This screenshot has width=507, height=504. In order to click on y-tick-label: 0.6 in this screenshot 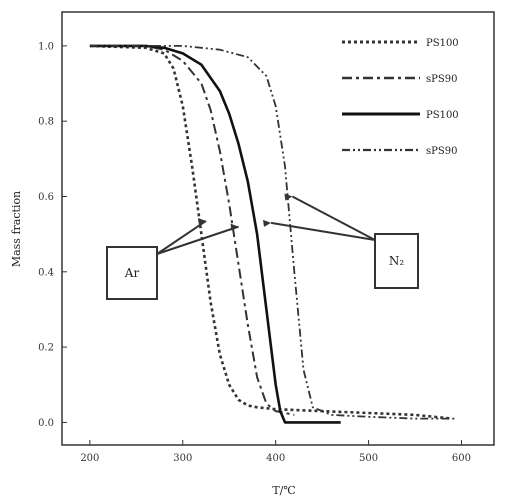, I will do `click(46, 197)`.